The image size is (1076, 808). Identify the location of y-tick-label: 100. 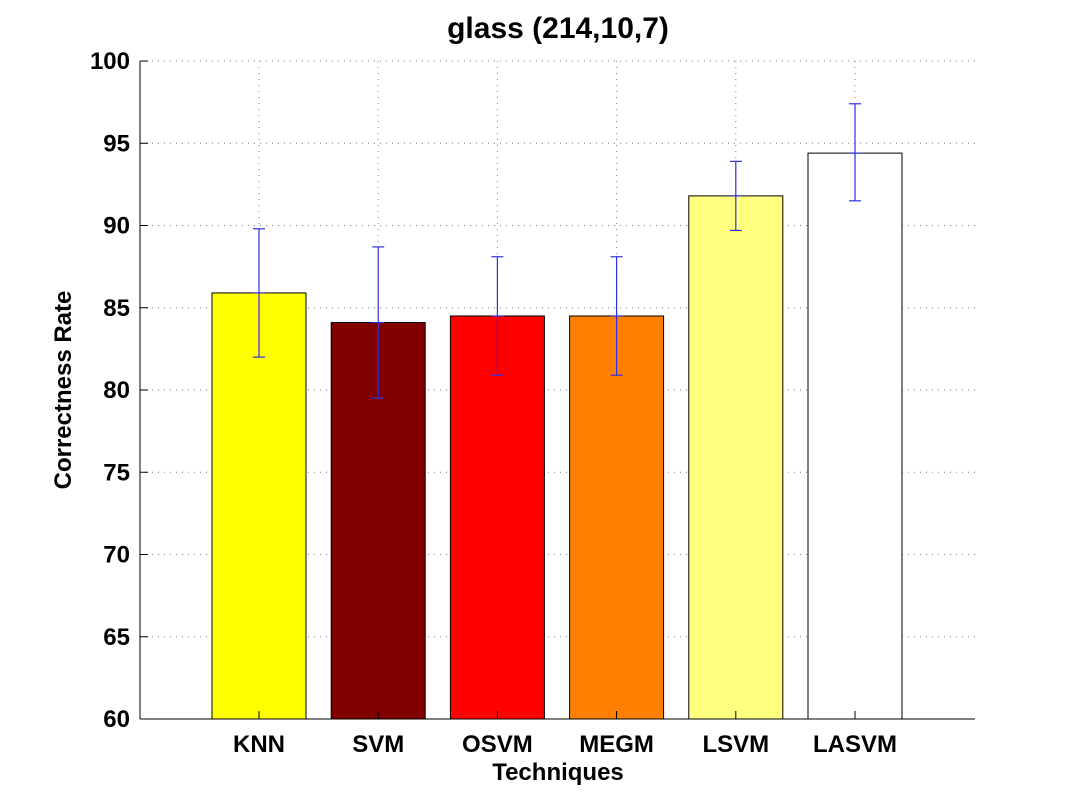
(110, 61).